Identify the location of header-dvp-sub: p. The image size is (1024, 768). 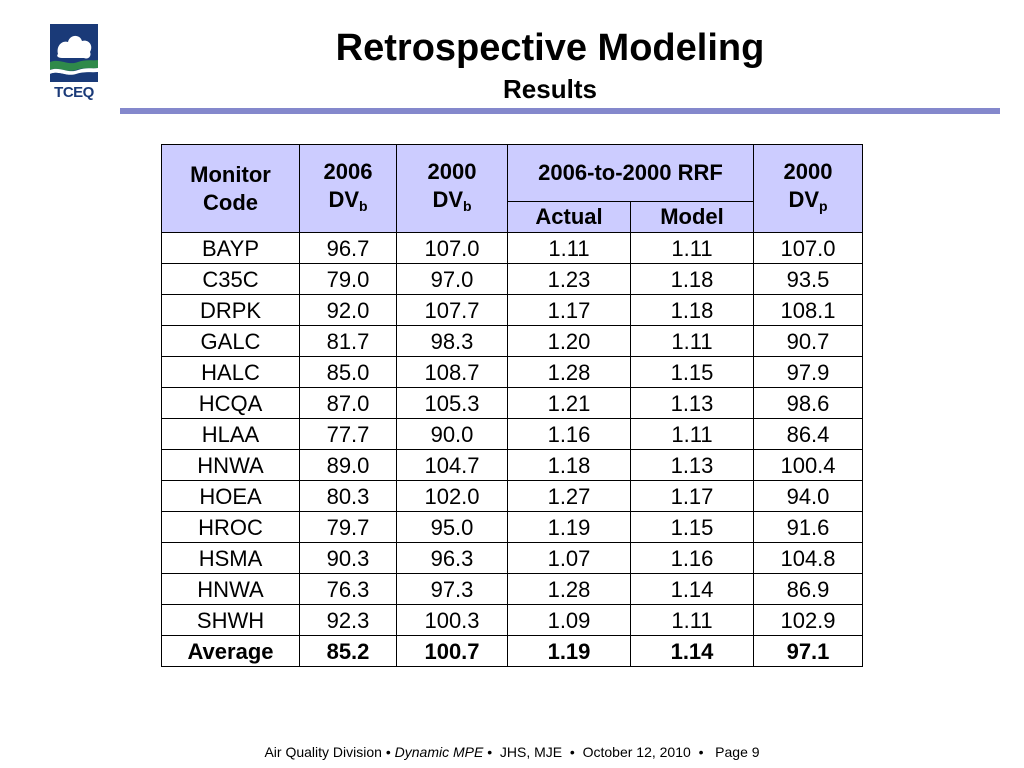
(823, 205).